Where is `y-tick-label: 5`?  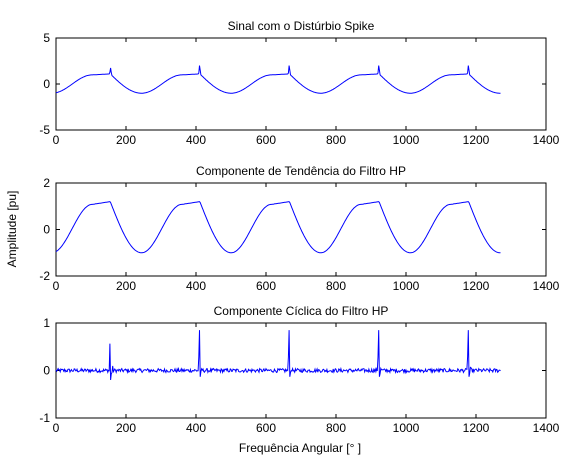
y-tick-label: 5 is located at coordinates (46, 38).